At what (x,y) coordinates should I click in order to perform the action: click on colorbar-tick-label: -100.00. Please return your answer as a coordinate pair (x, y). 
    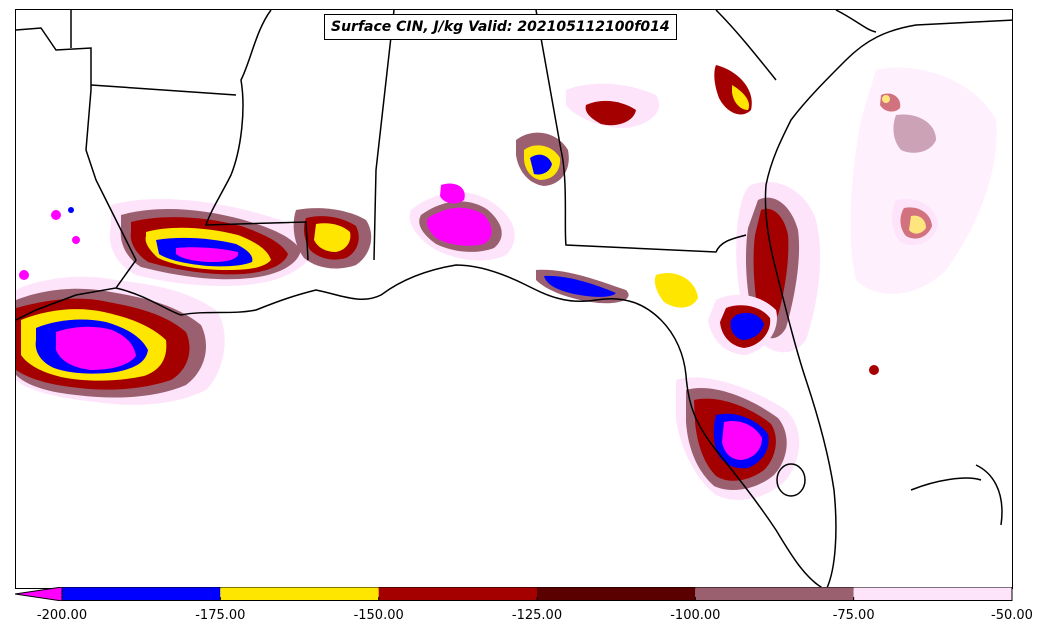
    Looking at the image, I should click on (695, 615).